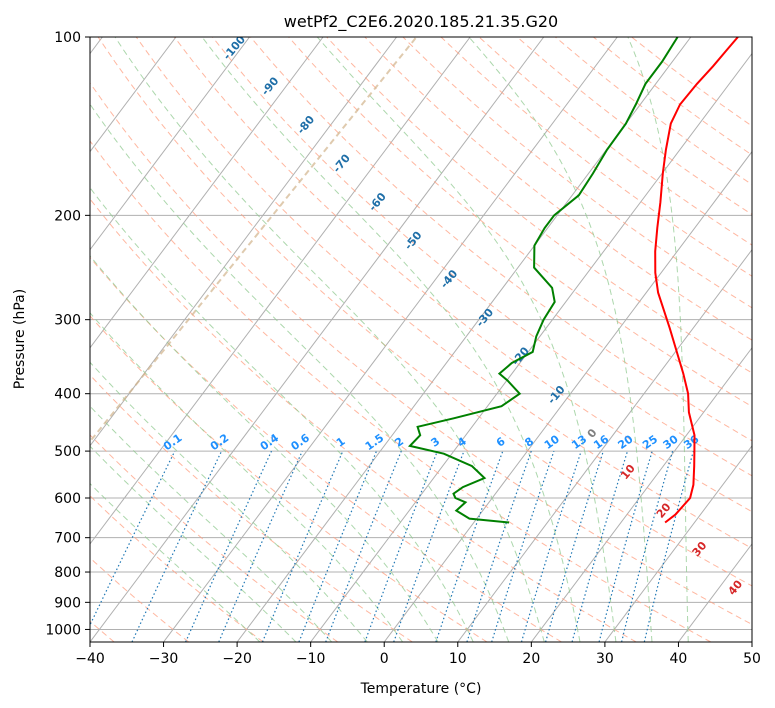 The width and height of the screenshot is (775, 708). What do you see at coordinates (484, 318) in the screenshot?
I see `dry-adiabat-label: -30` at bounding box center [484, 318].